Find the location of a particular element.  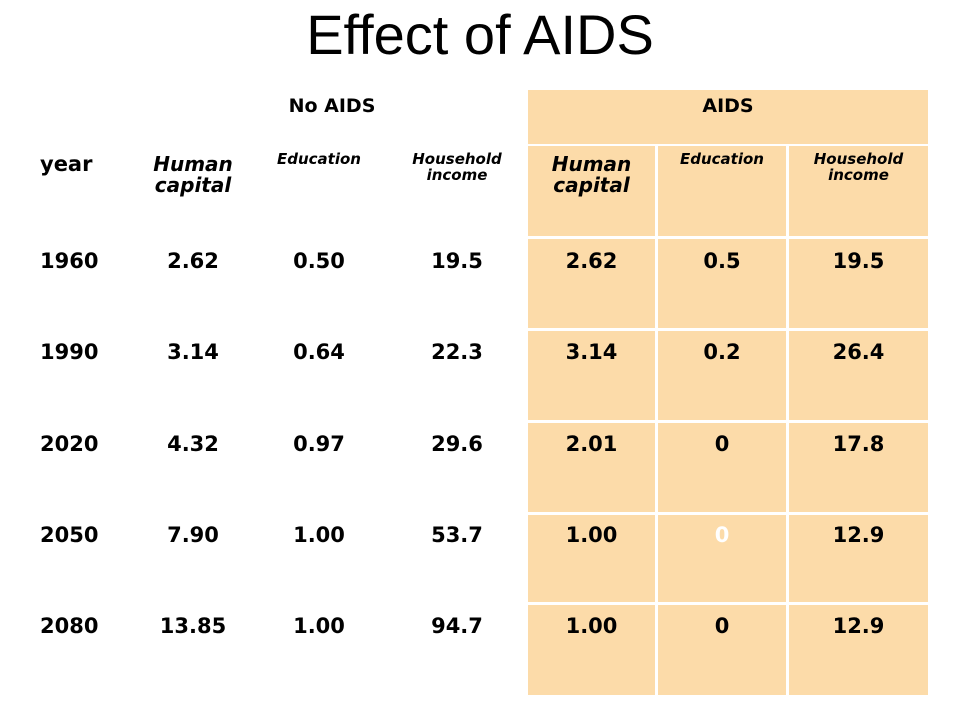

group-header-no-aids: No AIDS is located at coordinates (332, 106).